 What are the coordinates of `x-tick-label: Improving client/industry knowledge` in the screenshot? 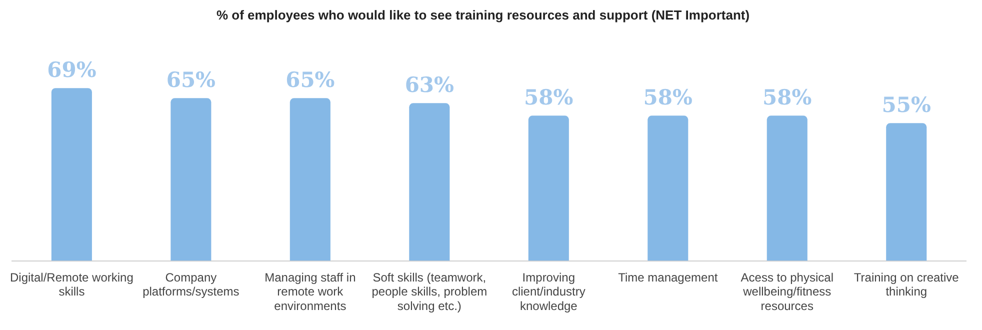 It's located at (549, 292).